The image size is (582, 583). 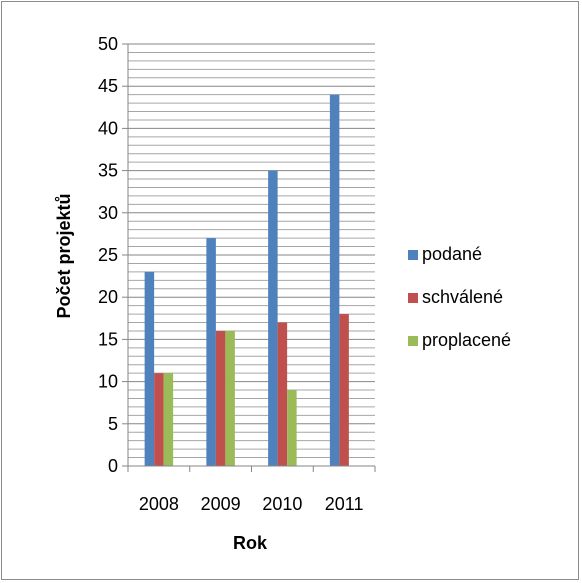 I want to click on legend: podané schválené proplacené, so click(x=459, y=297).